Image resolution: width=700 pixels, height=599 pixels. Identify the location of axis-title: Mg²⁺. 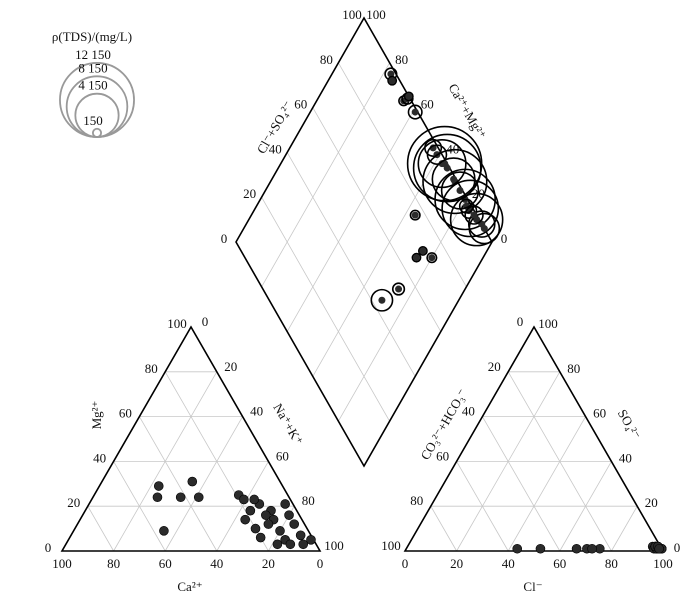
(96, 415).